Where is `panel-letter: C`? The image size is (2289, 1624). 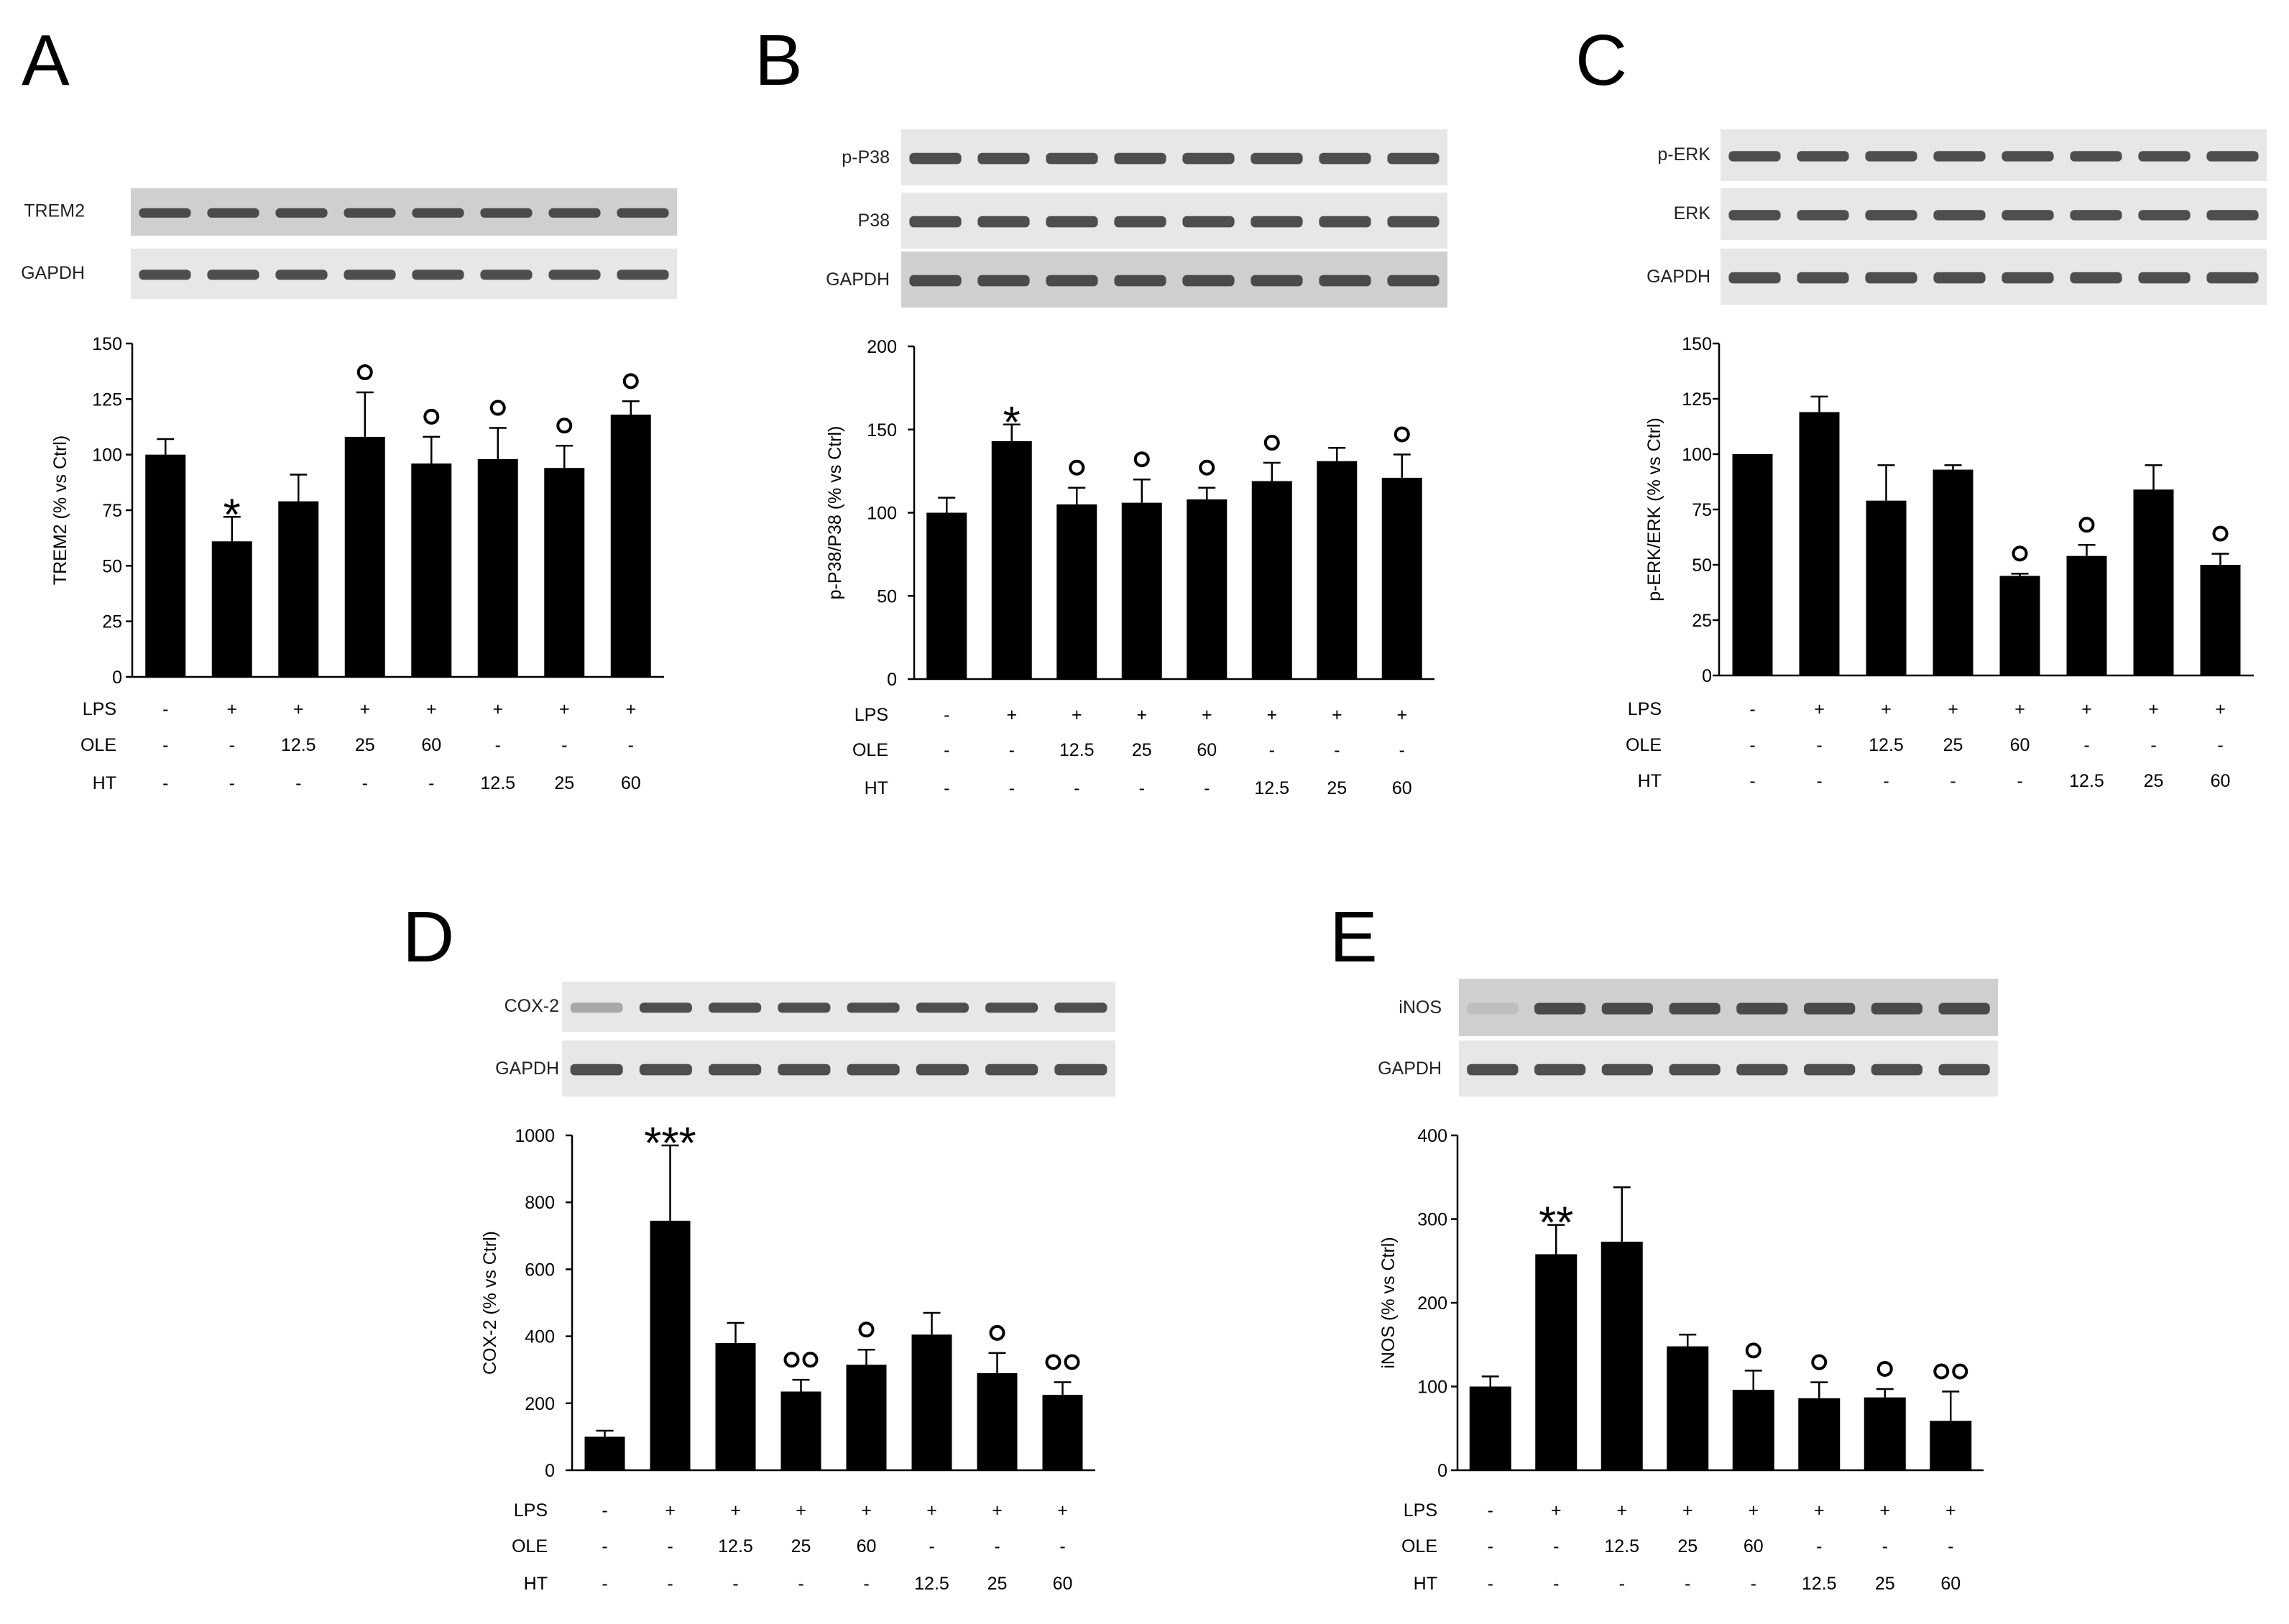
panel-letter: C is located at coordinates (1601, 60).